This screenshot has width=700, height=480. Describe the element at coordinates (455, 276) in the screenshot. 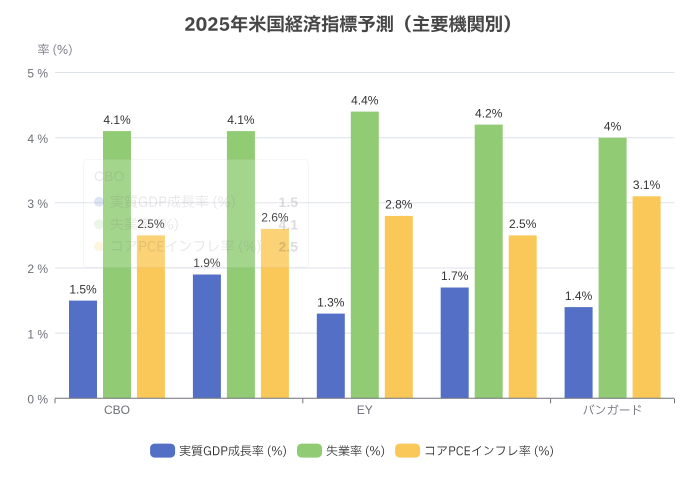

I see `svg-text: 1.7%` at that location.